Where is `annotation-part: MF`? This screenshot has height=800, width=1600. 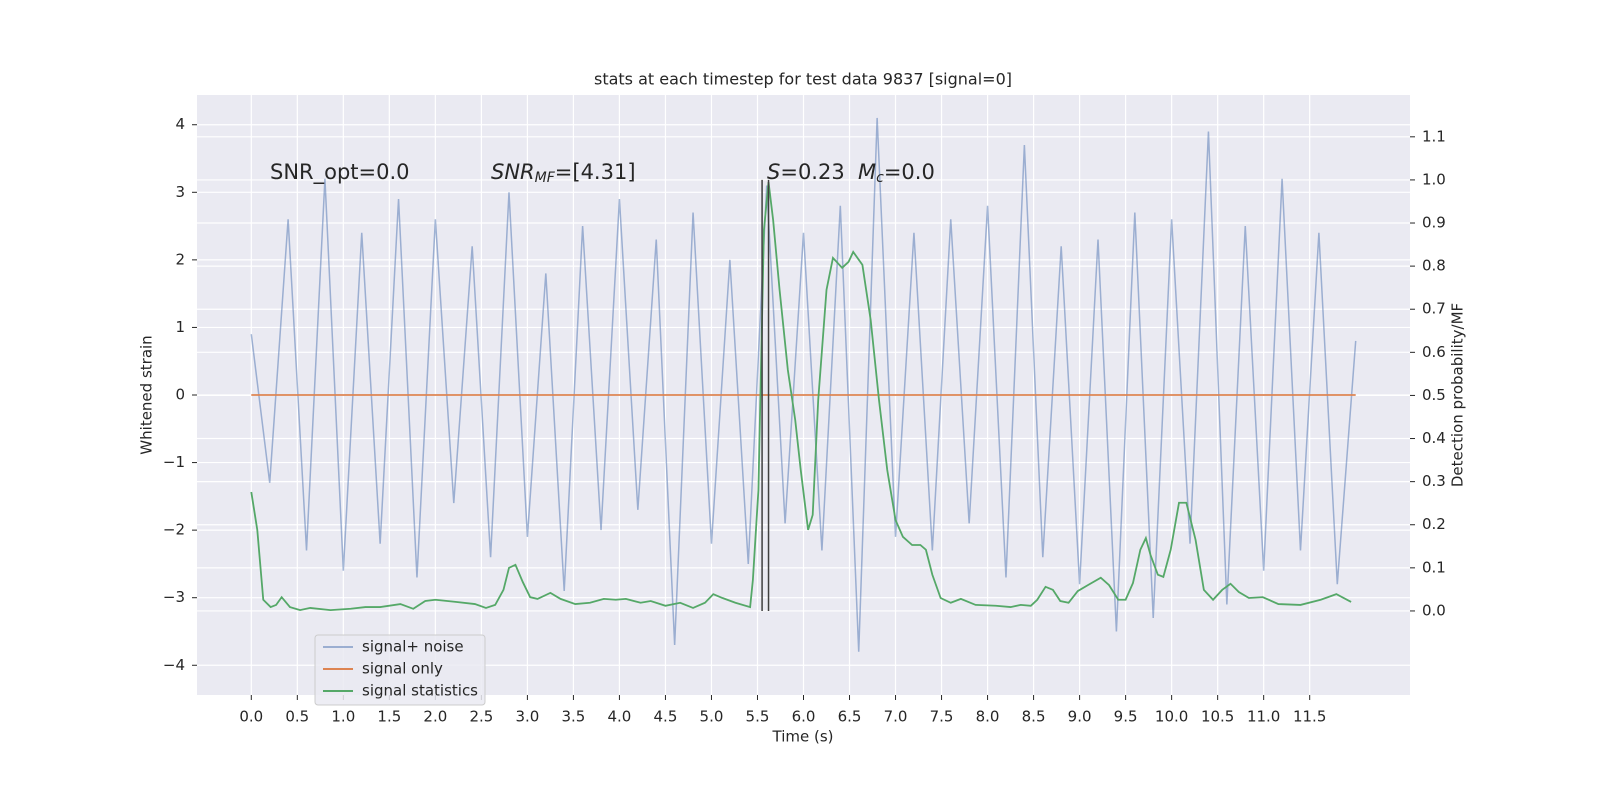
annotation-part: MF is located at coordinates (545, 178).